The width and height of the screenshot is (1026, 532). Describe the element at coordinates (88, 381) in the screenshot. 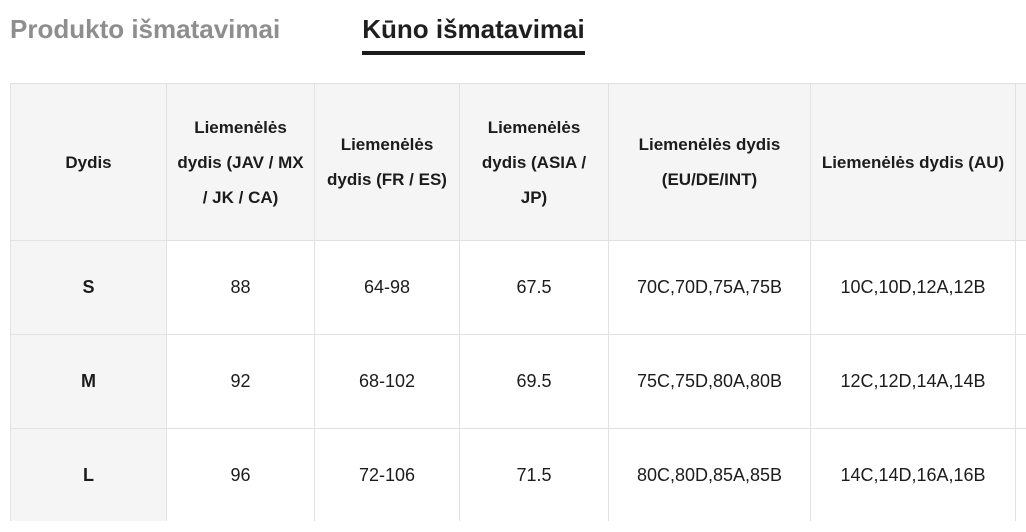

I see `cell-size: M` at that location.